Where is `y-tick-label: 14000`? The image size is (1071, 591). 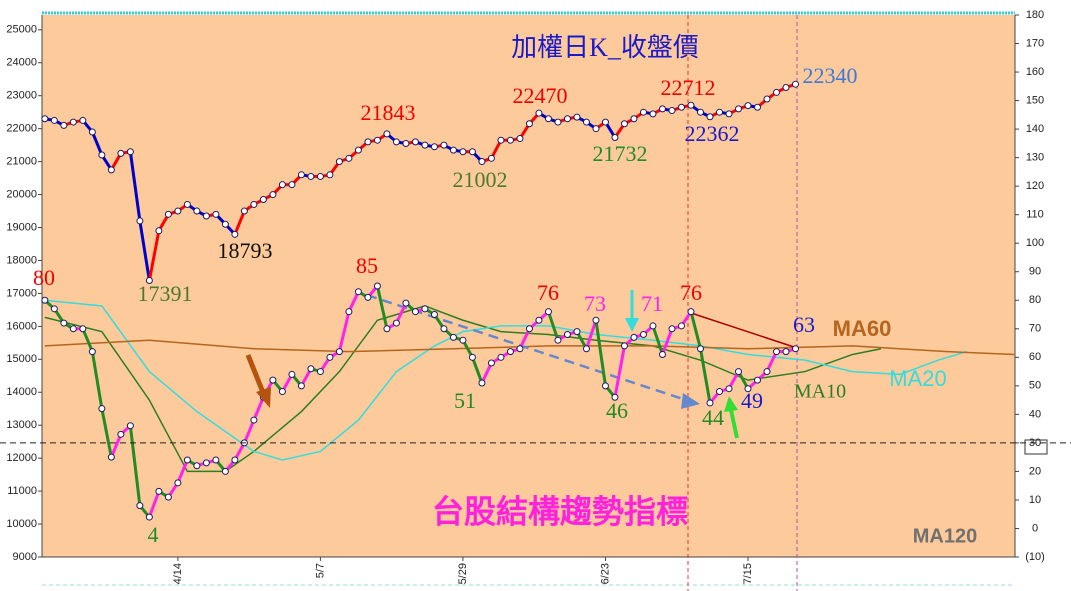 y-tick-label: 14000 is located at coordinates (21, 392).